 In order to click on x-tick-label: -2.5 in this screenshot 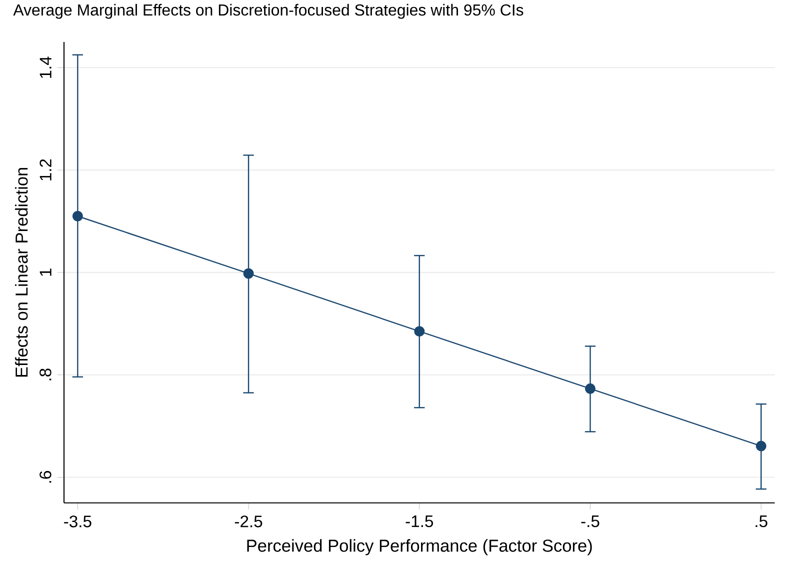, I will do `click(248, 522)`.